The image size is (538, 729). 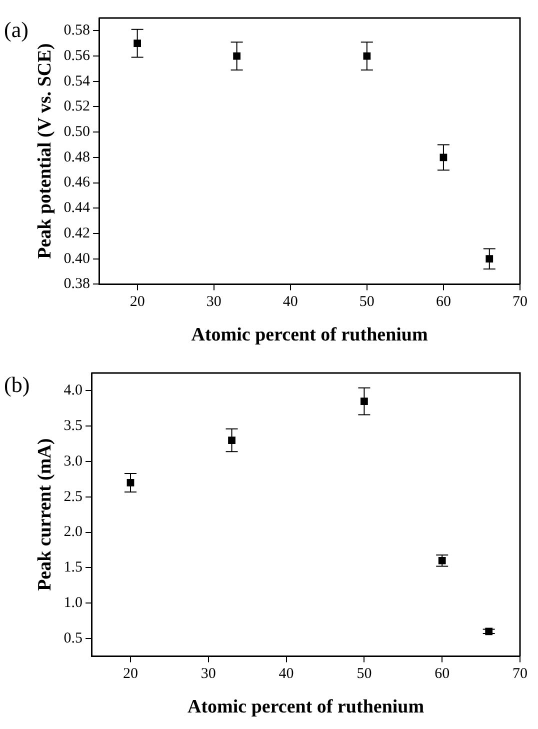 What do you see at coordinates (73, 496) in the screenshot?
I see `y-tick-label: 2.5` at bounding box center [73, 496].